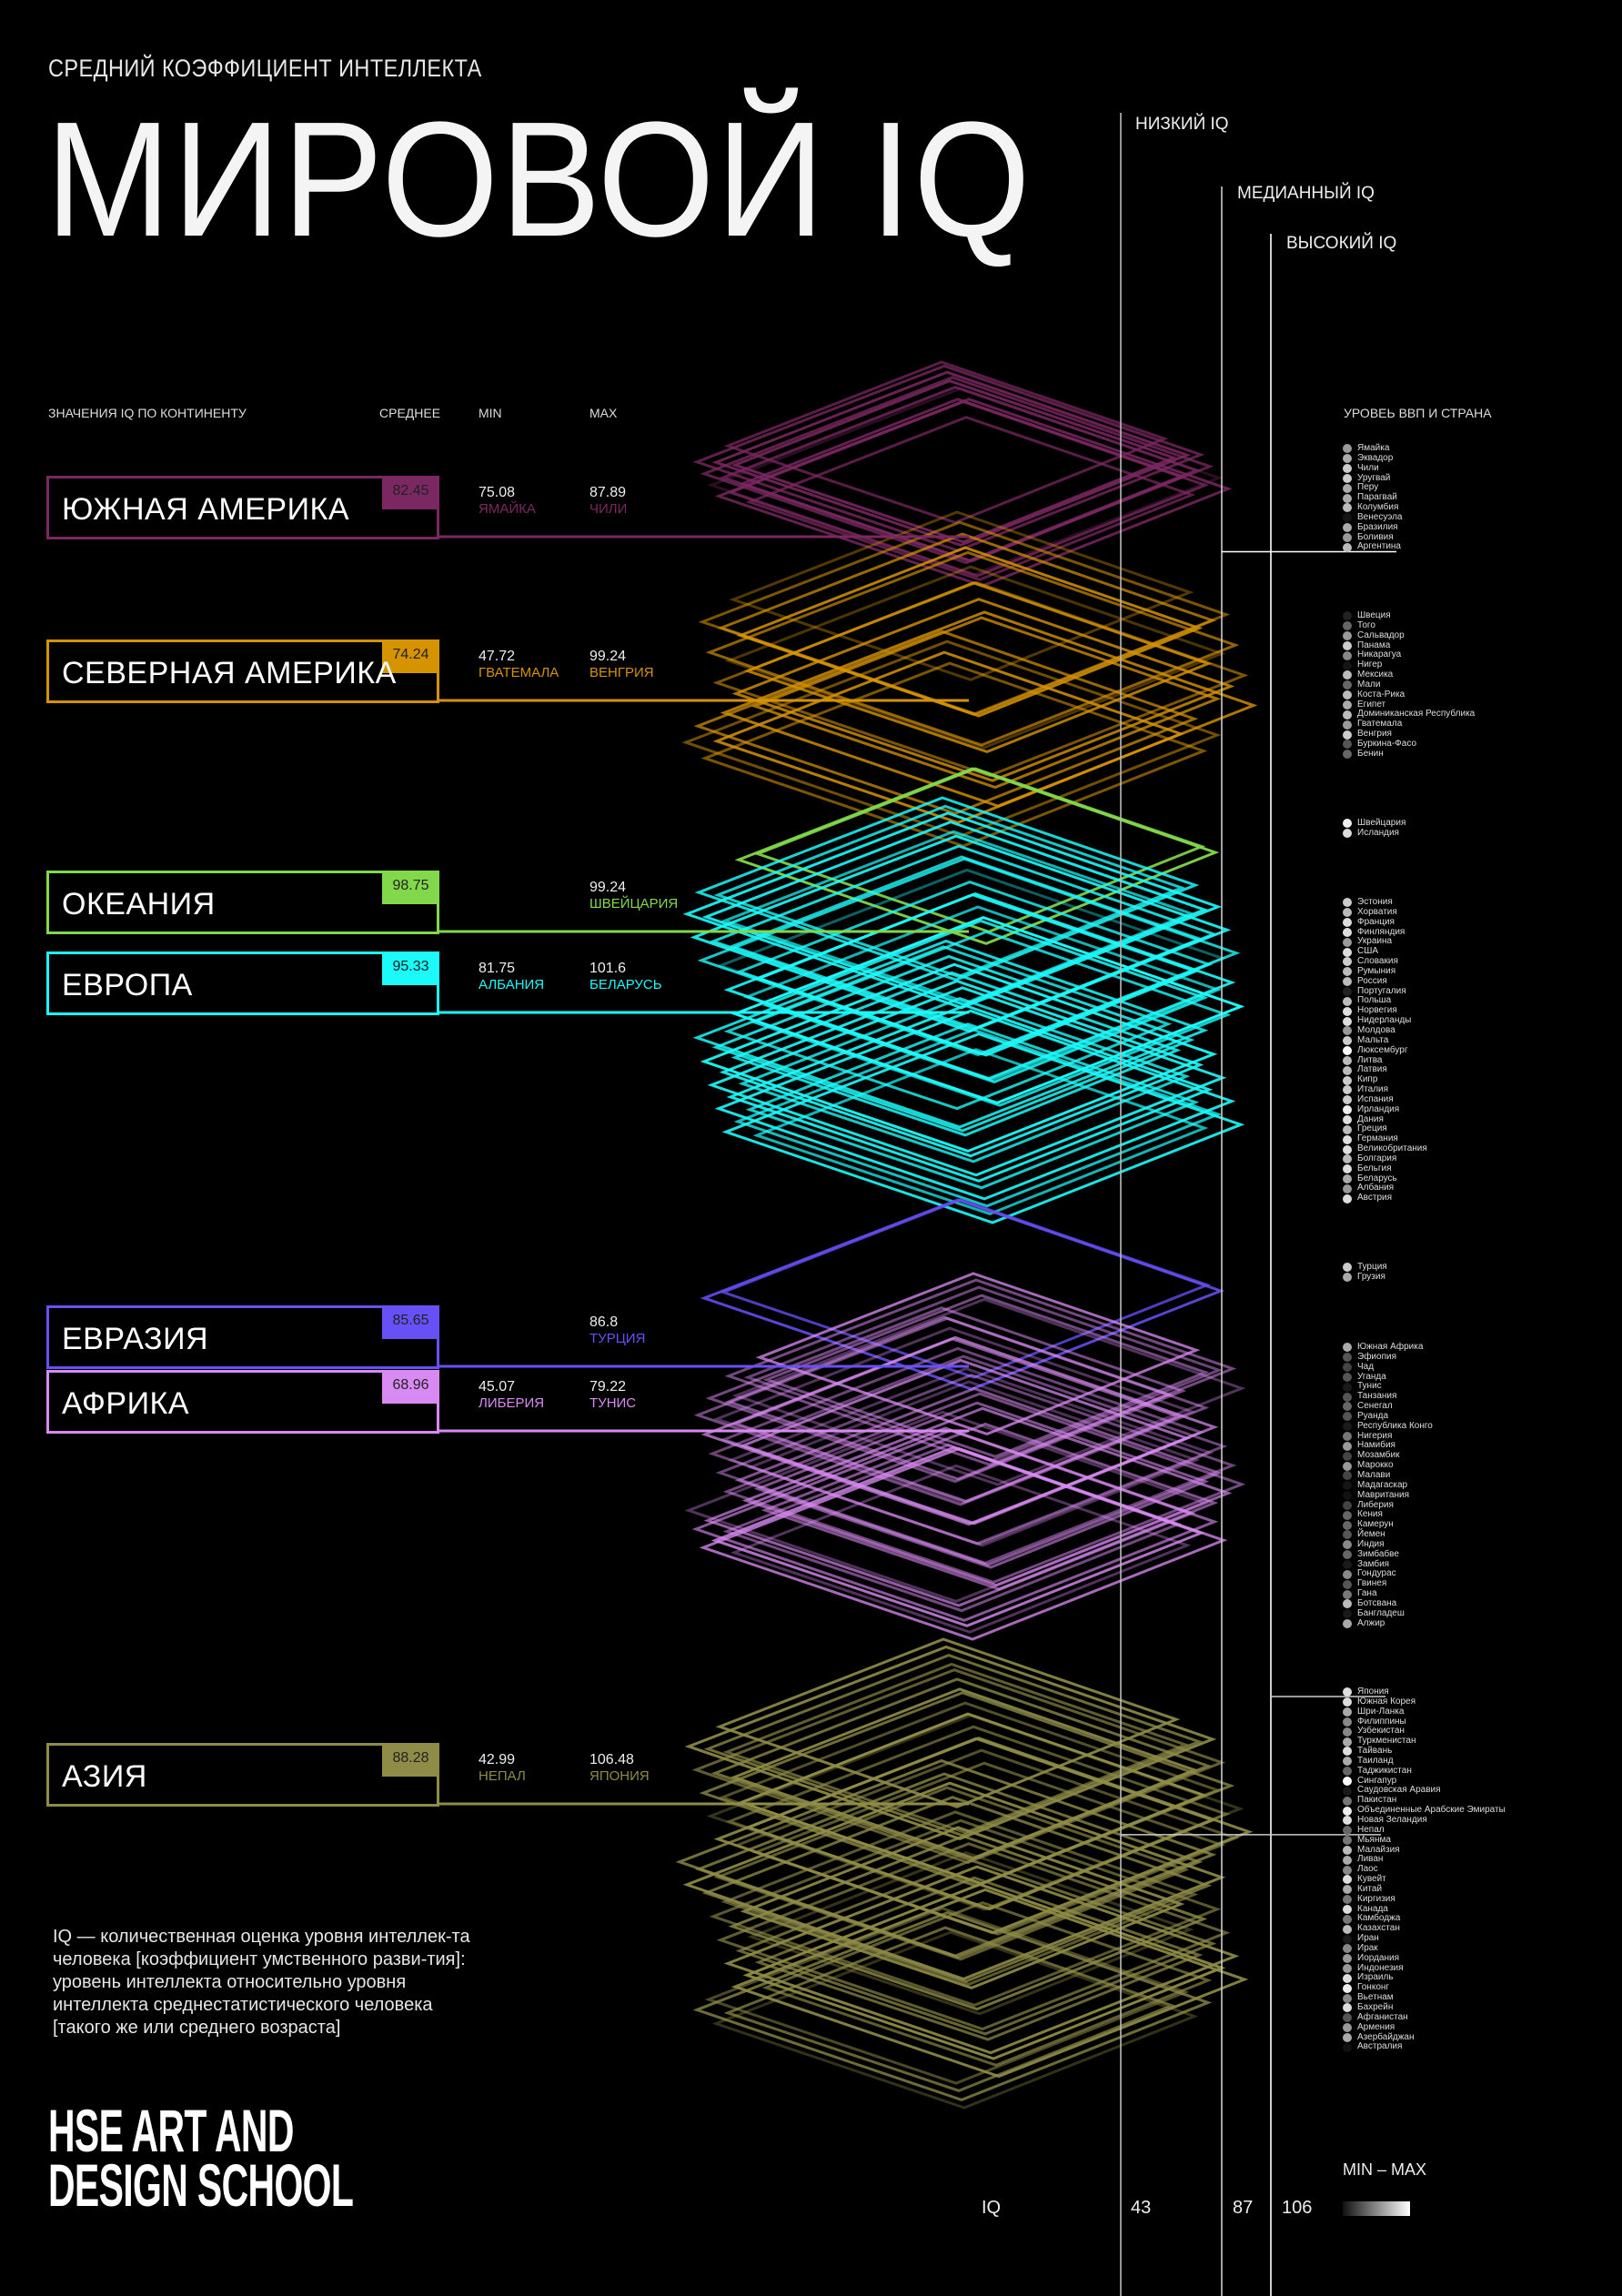 This screenshot has height=2296, width=1622. What do you see at coordinates (497, 1387) in the screenshot?
I see `min-value: 45.07` at bounding box center [497, 1387].